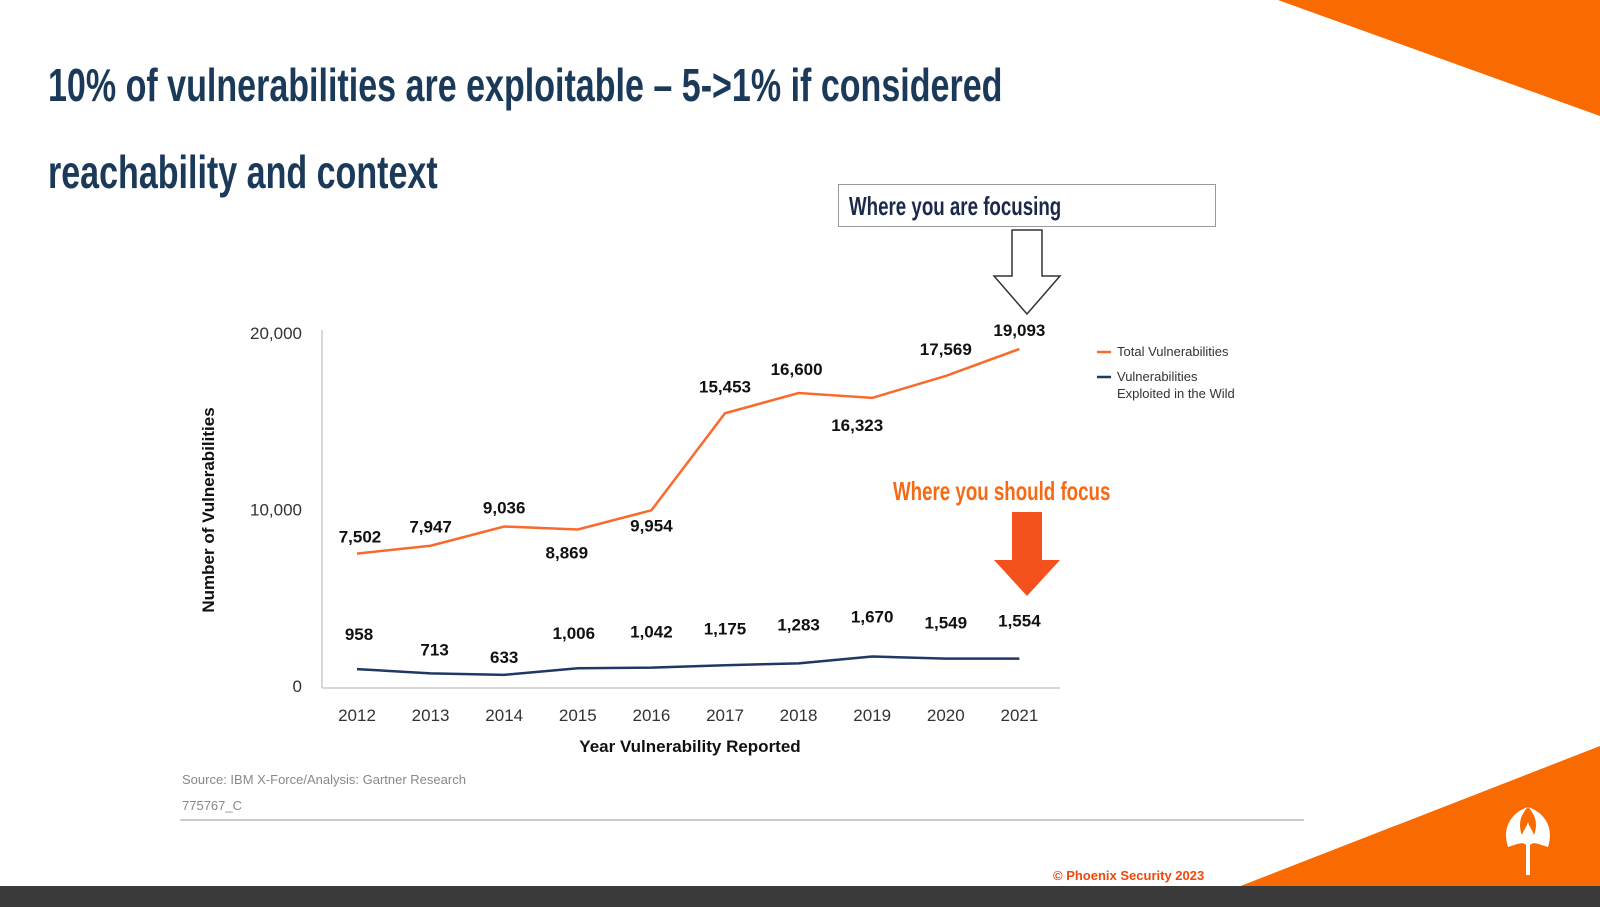 The image size is (1600, 907). I want to click on data-label: 7,947, so click(430, 527).